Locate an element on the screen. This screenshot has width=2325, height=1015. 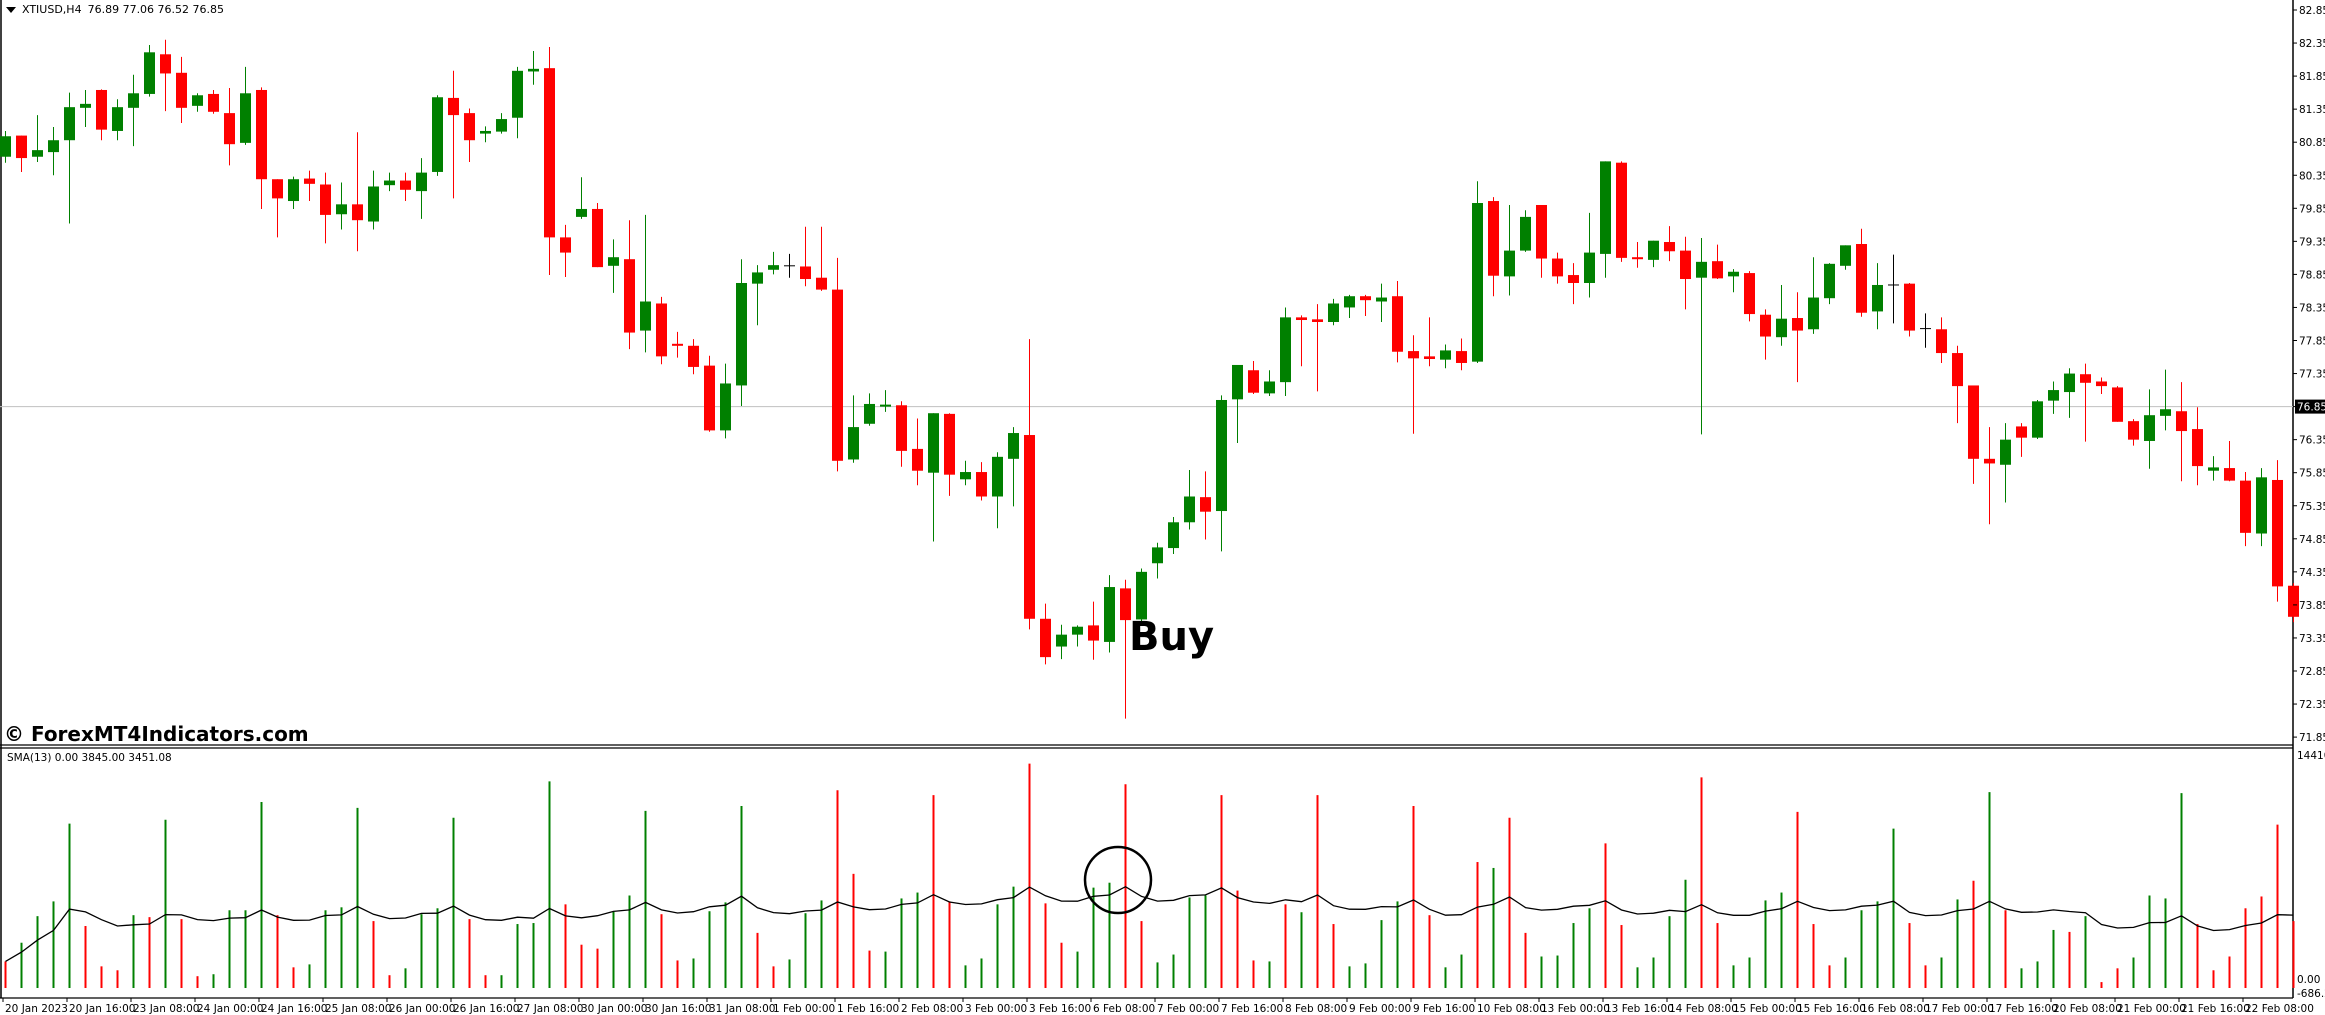
price-label: 74.35 is located at coordinates (2312, 573).